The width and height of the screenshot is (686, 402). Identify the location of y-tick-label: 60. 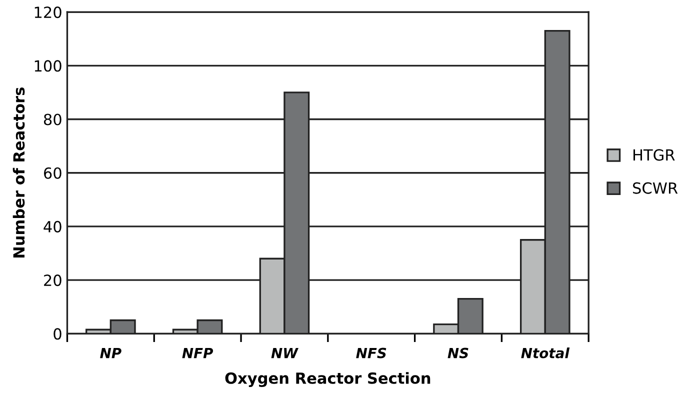
(53, 173).